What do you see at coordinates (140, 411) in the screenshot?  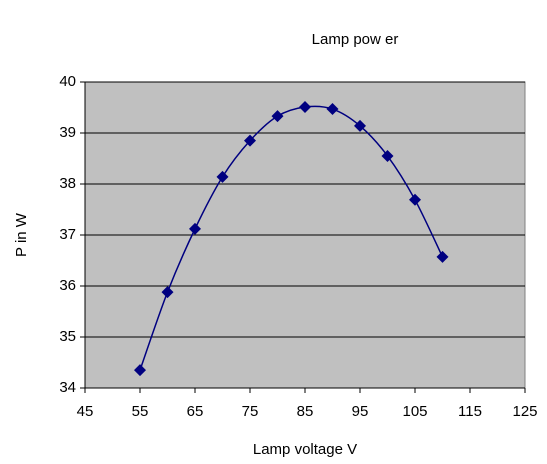 I see `x-tick-label: 55` at bounding box center [140, 411].